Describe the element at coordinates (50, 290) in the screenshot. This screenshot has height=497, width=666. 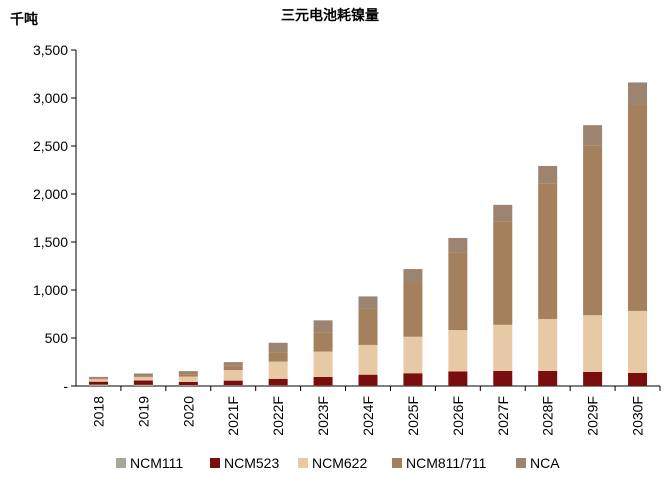
I see `y-tick-label: 1,000` at that location.